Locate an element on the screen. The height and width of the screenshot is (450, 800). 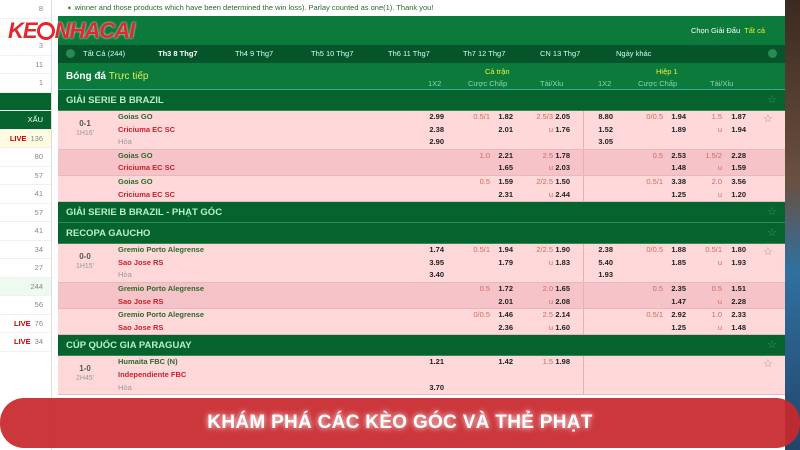
odds-value: 1.79 is located at coordinates (505, 262).